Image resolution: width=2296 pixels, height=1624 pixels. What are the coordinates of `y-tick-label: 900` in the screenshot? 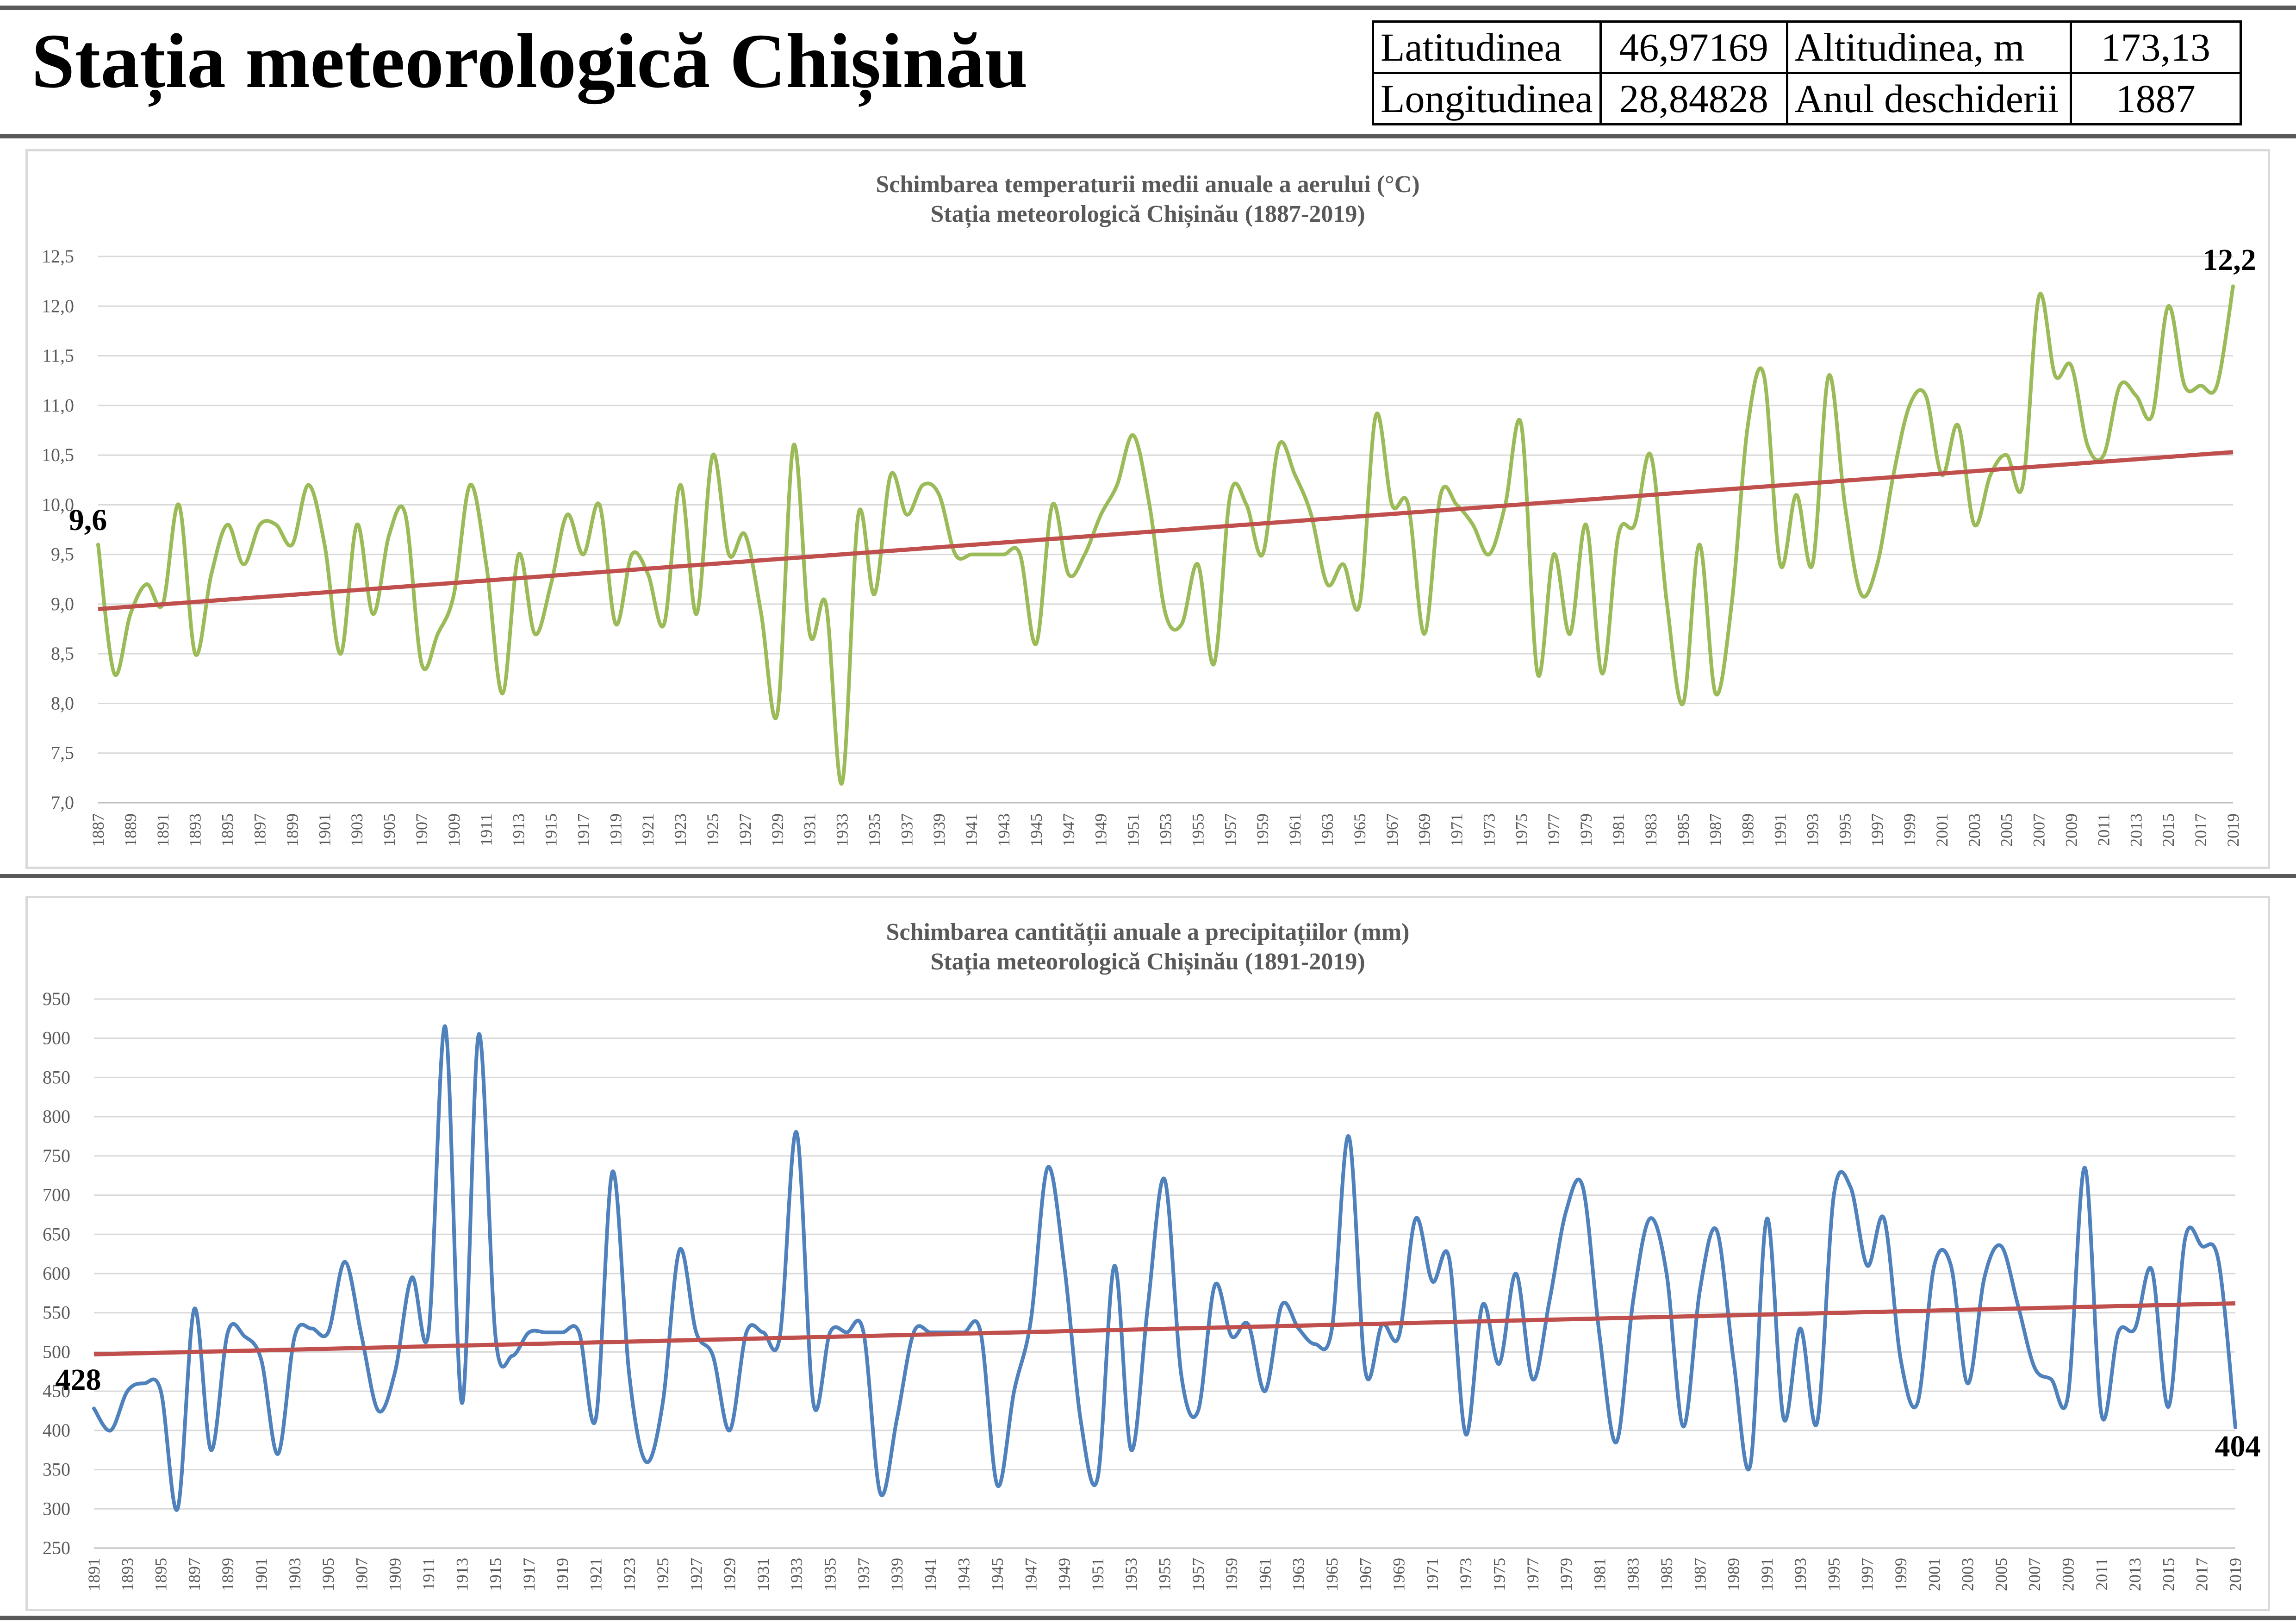 It's located at (56, 1038).